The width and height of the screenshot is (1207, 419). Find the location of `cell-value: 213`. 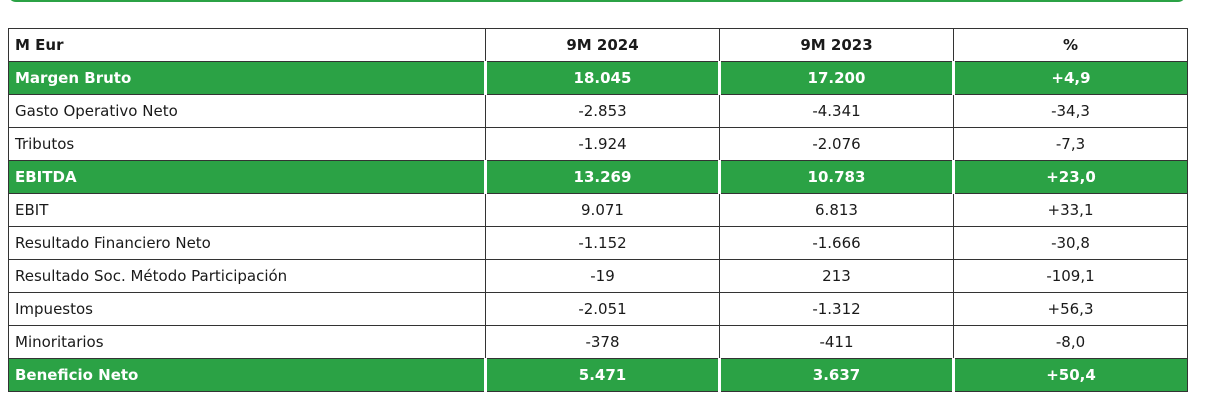

cell-value: 213 is located at coordinates (836, 276).